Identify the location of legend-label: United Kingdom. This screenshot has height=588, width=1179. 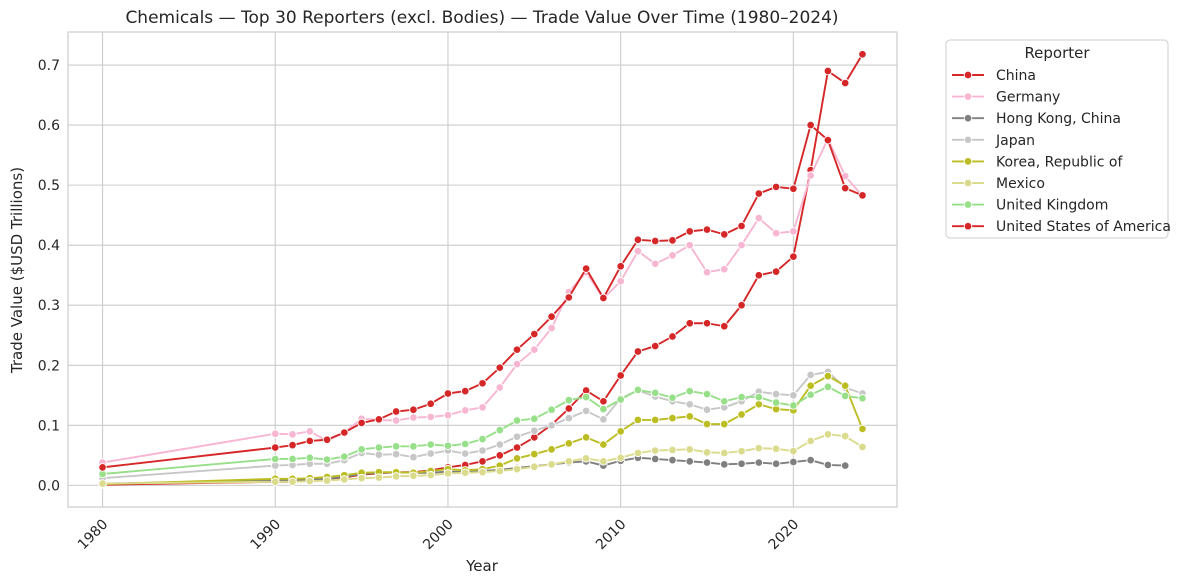
(1052, 206).